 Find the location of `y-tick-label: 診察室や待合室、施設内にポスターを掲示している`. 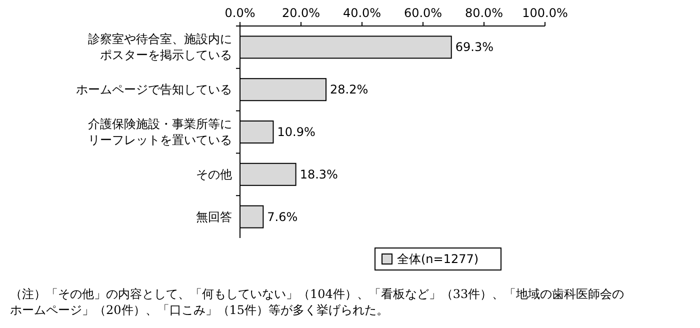

y-tick-label: 診察室や待合室、施設内にポスターを掲示している is located at coordinates (160, 47).